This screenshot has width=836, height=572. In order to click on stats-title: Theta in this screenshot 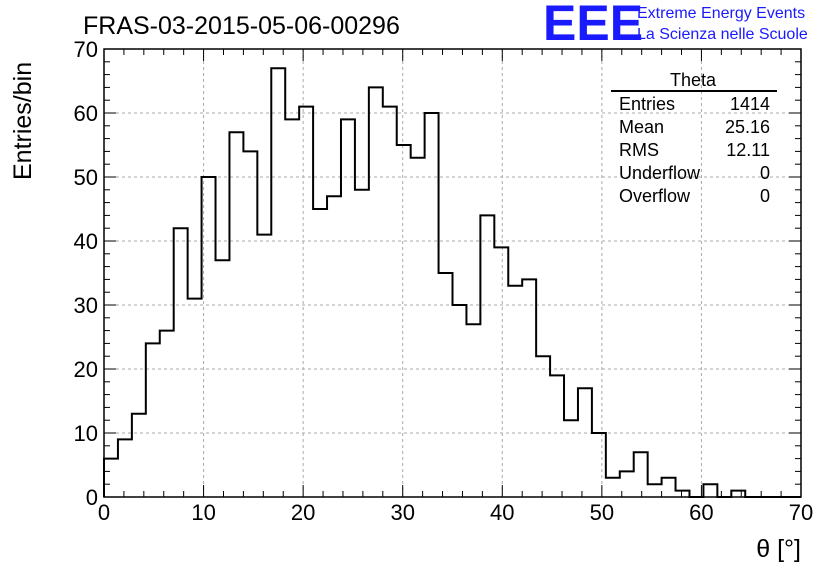, I will do `click(693, 80)`.